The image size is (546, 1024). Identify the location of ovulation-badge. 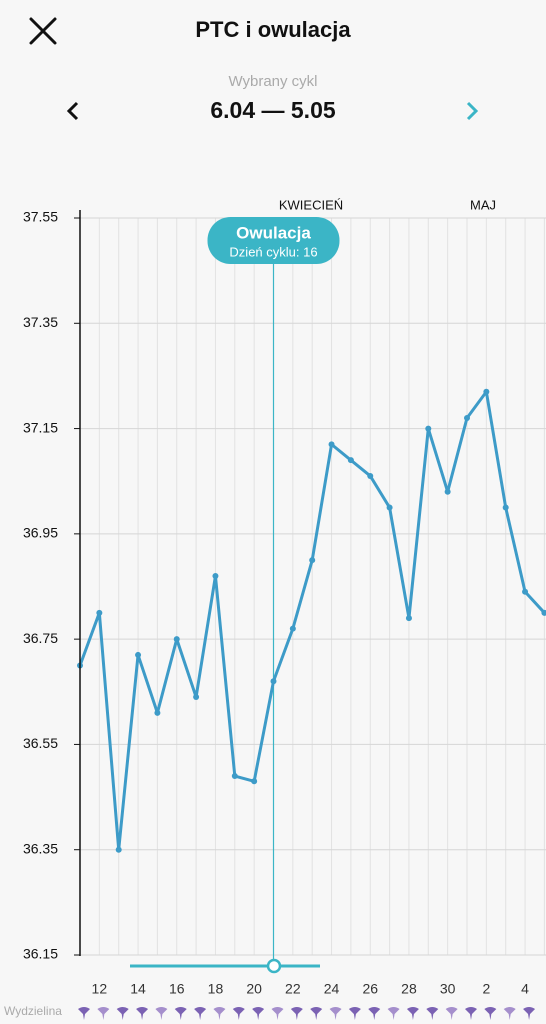
(273, 240).